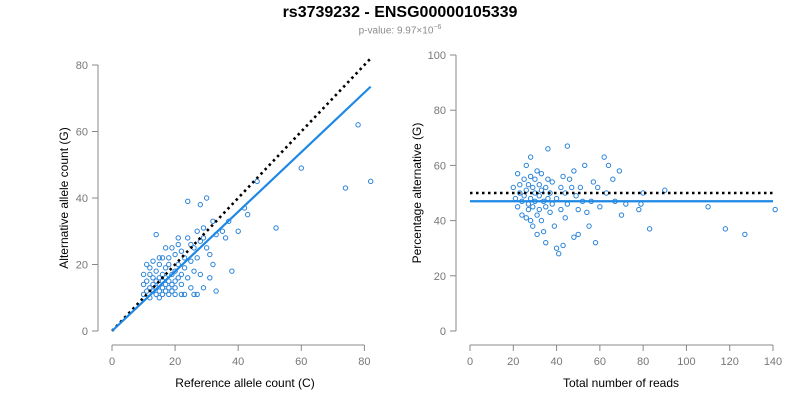  What do you see at coordinates (686, 362) in the screenshot?
I see `right-x-tick-label: 100` at bounding box center [686, 362].